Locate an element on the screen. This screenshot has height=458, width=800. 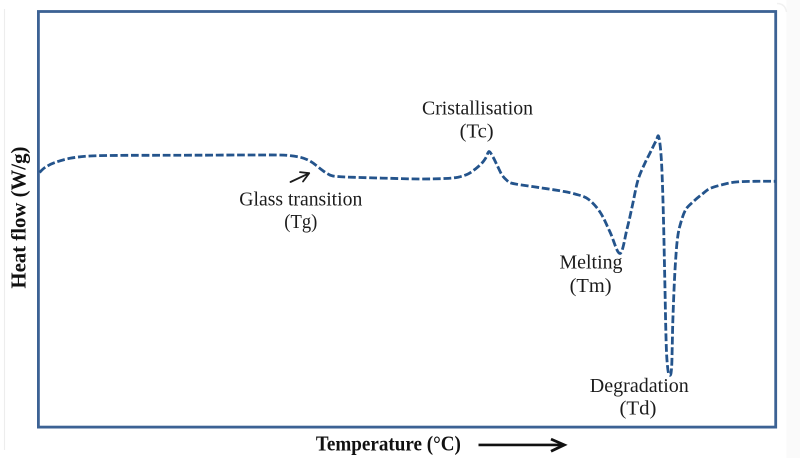
svg-text: (Td) is located at coordinates (638, 409).